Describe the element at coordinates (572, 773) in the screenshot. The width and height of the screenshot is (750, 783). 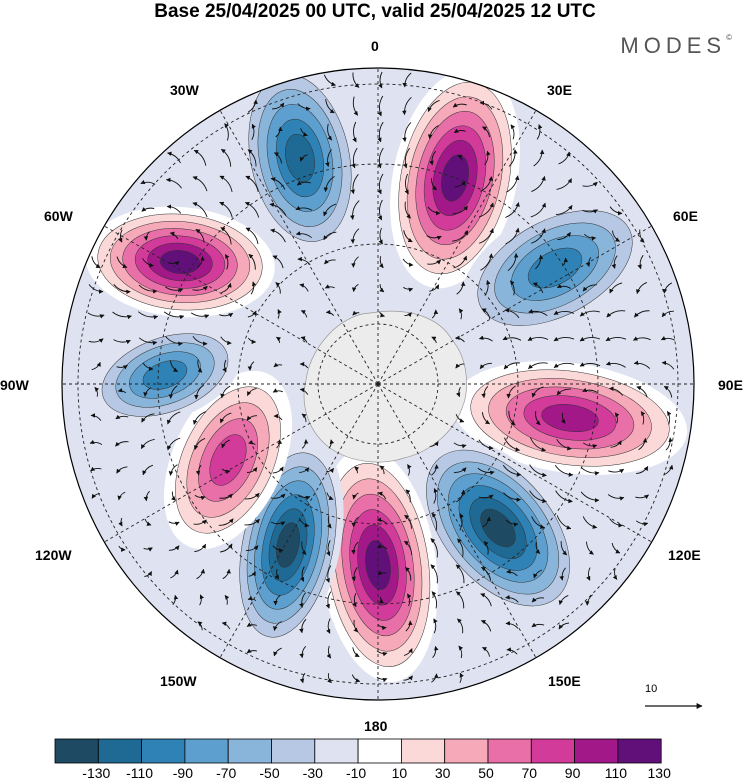
I see `colorbar-tick-label: 90` at that location.